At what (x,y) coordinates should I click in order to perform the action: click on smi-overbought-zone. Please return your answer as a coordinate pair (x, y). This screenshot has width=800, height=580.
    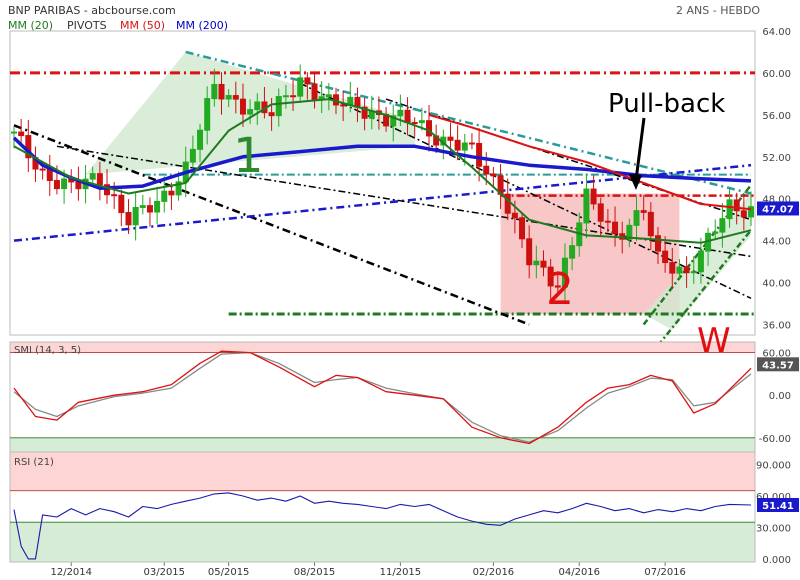
    Looking at the image, I should click on (382, 347).